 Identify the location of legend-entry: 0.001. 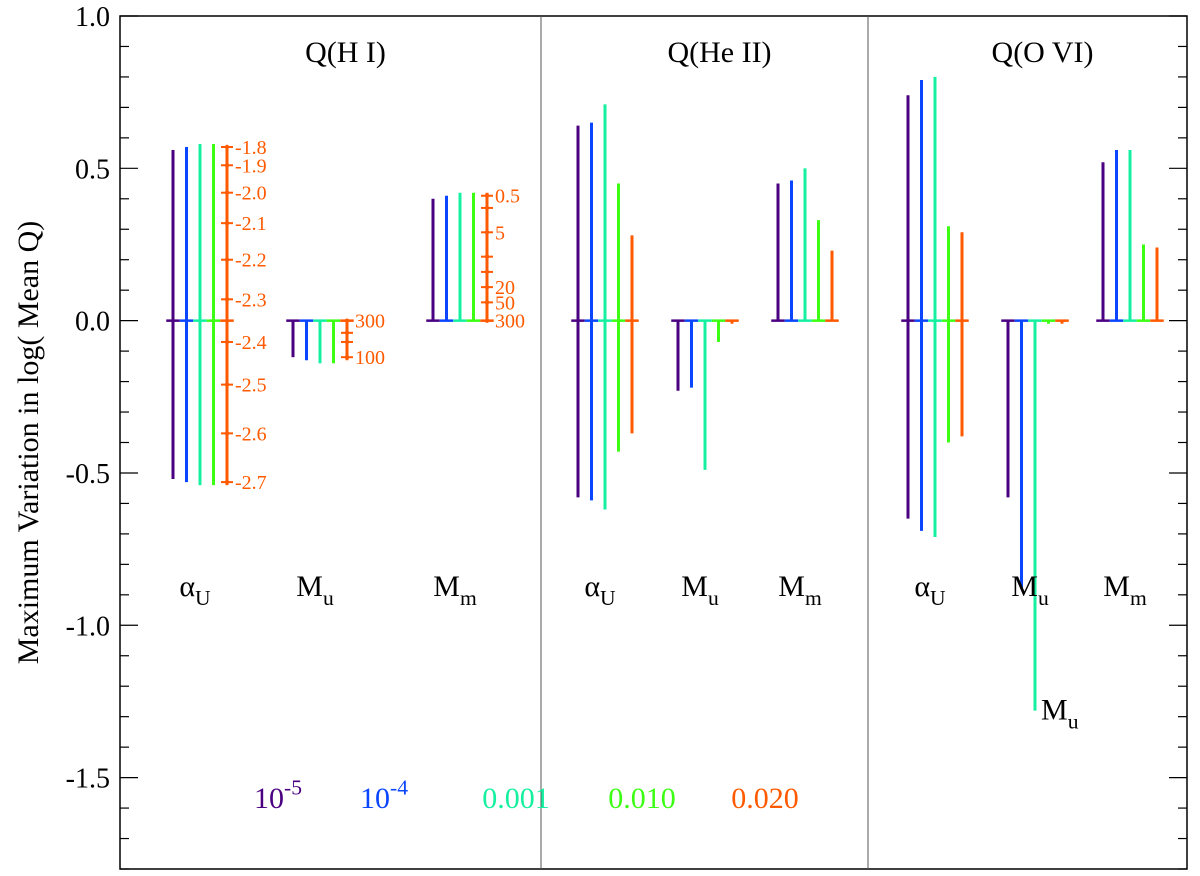
(516, 798).